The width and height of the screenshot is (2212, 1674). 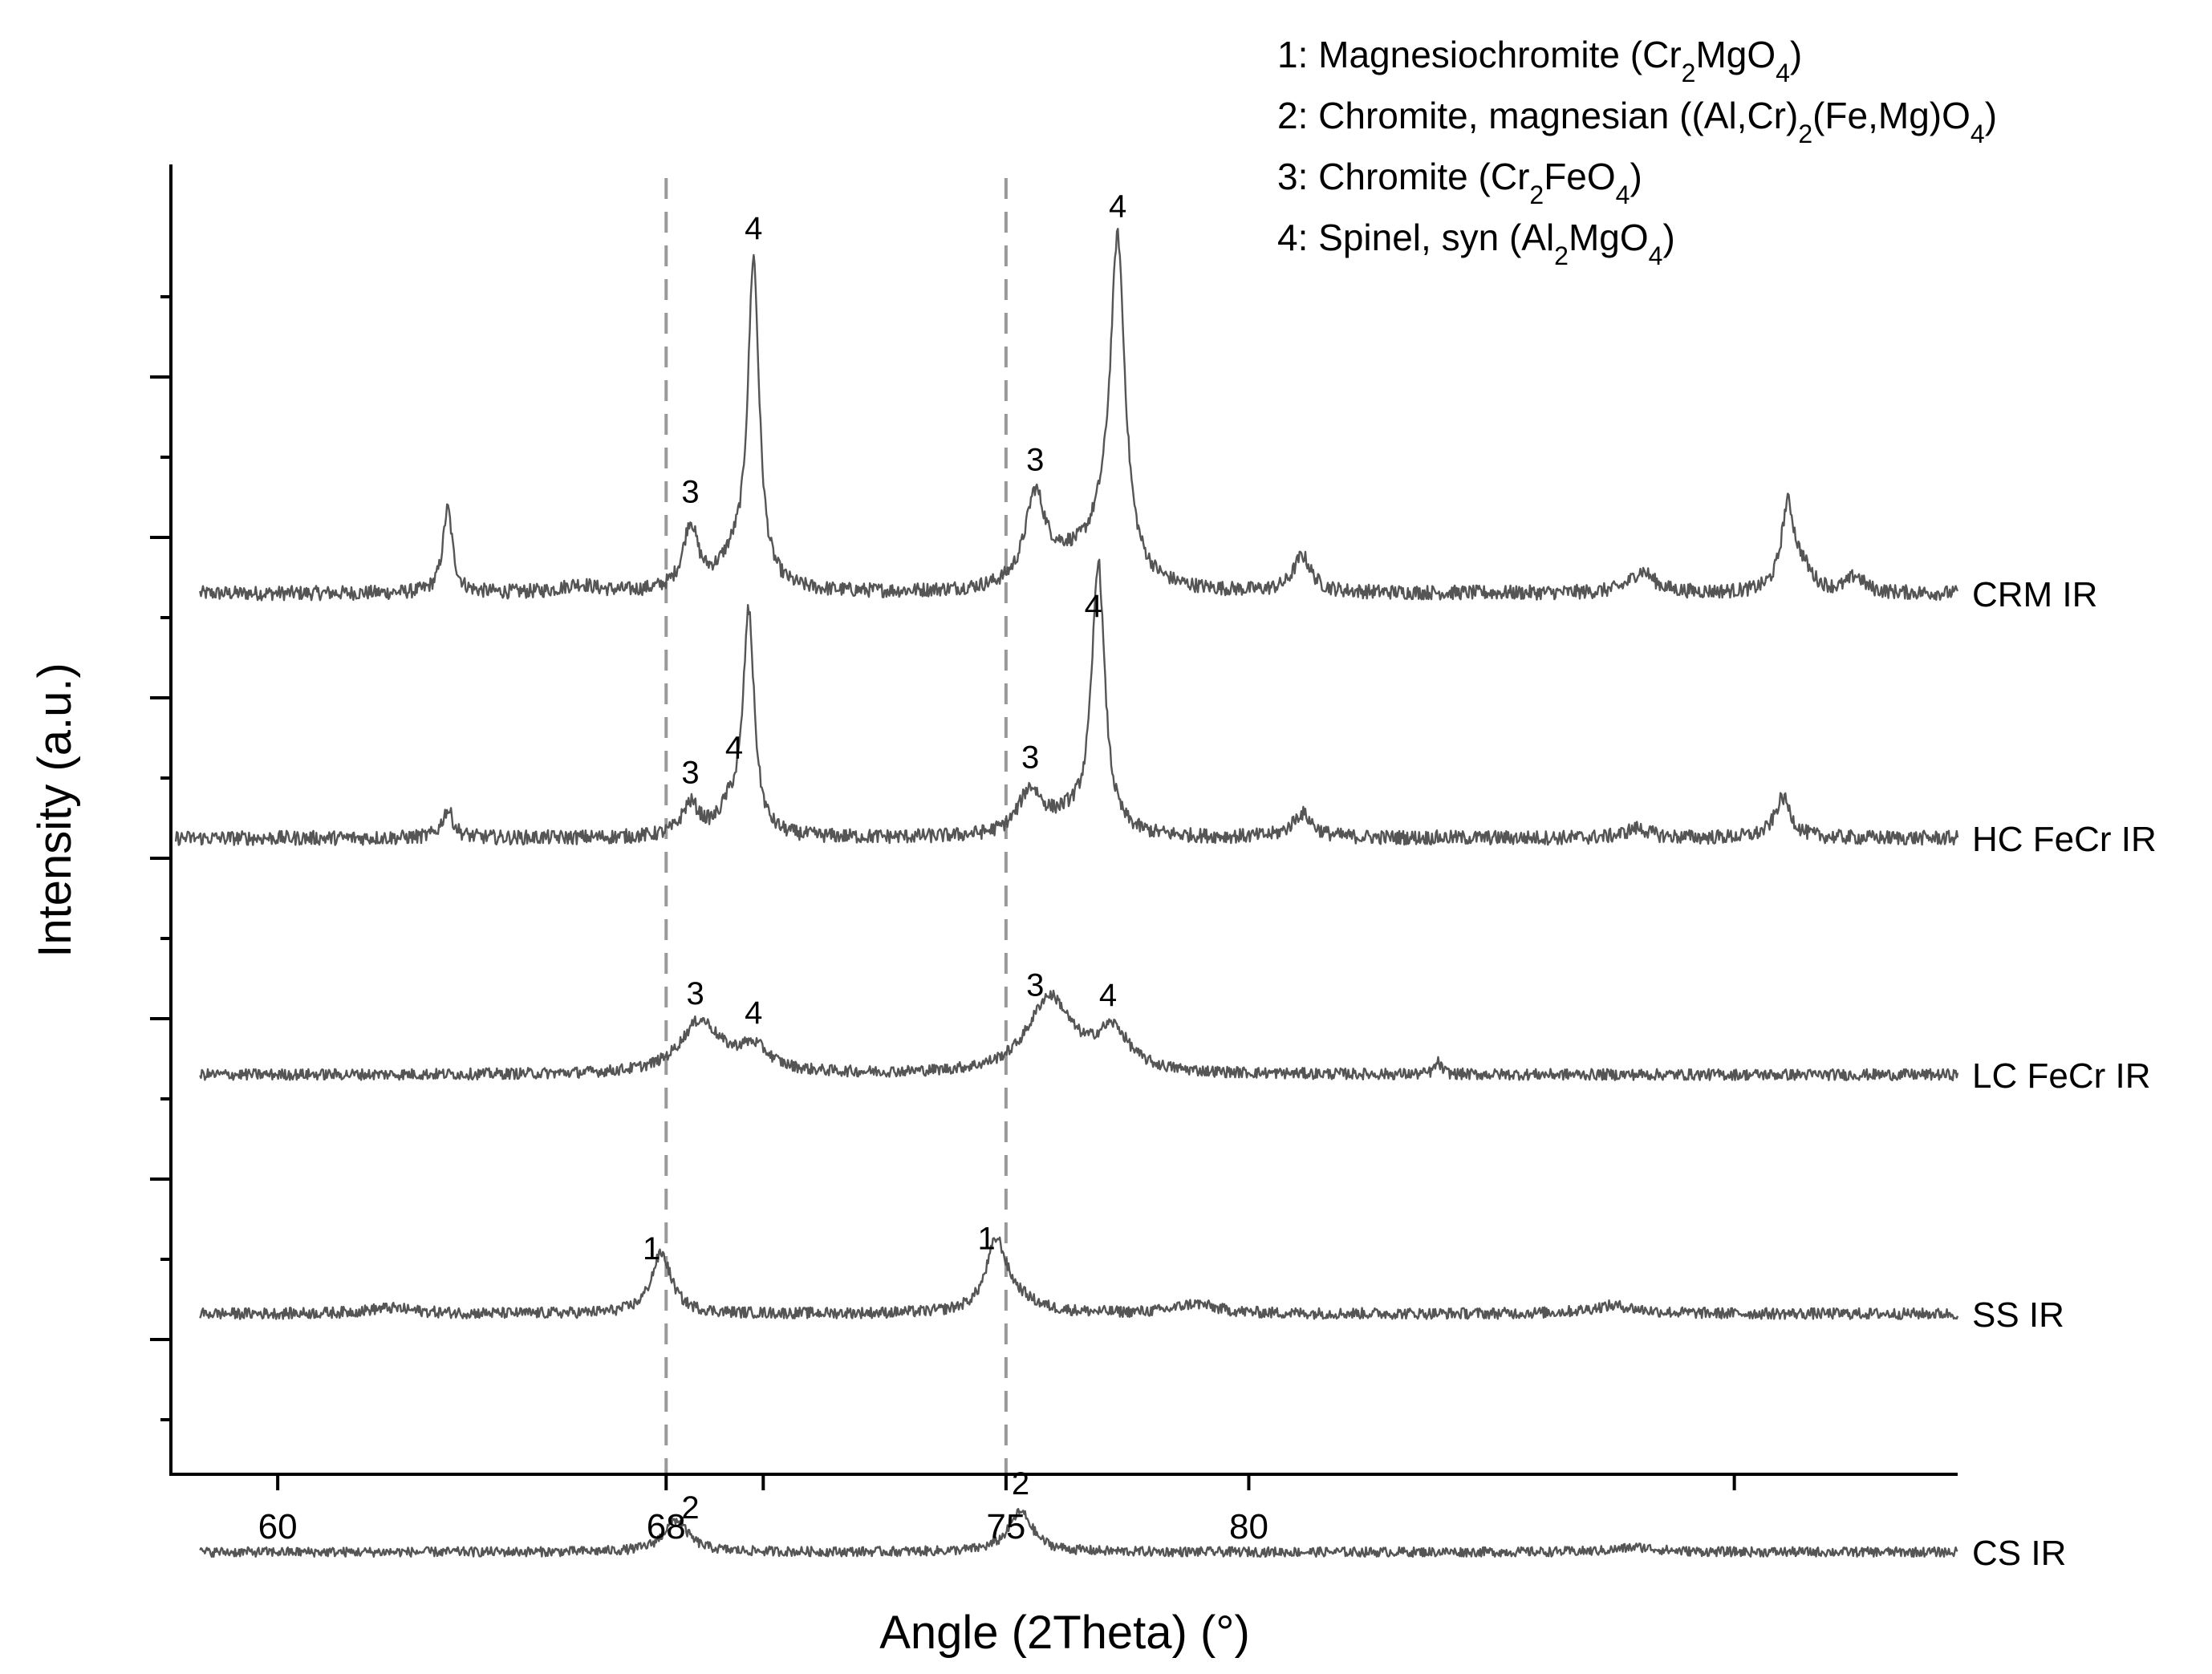 What do you see at coordinates (160, 858) in the screenshot?
I see `y-ticks` at bounding box center [160, 858].